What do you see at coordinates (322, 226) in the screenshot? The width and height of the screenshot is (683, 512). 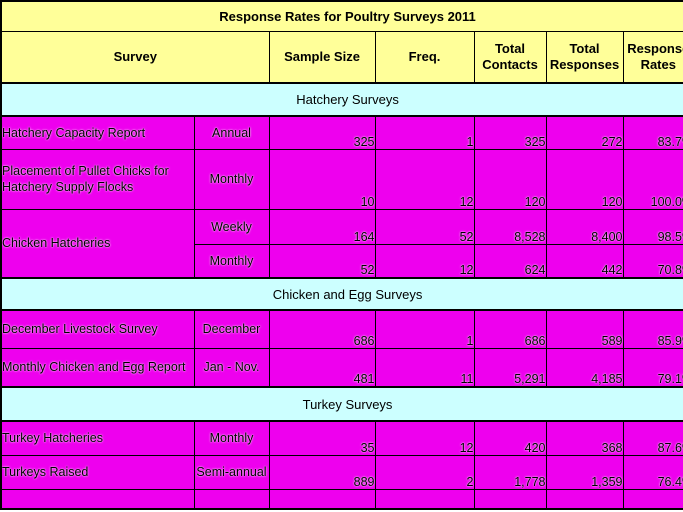 I see `sample-size-cell: 164` at bounding box center [322, 226].